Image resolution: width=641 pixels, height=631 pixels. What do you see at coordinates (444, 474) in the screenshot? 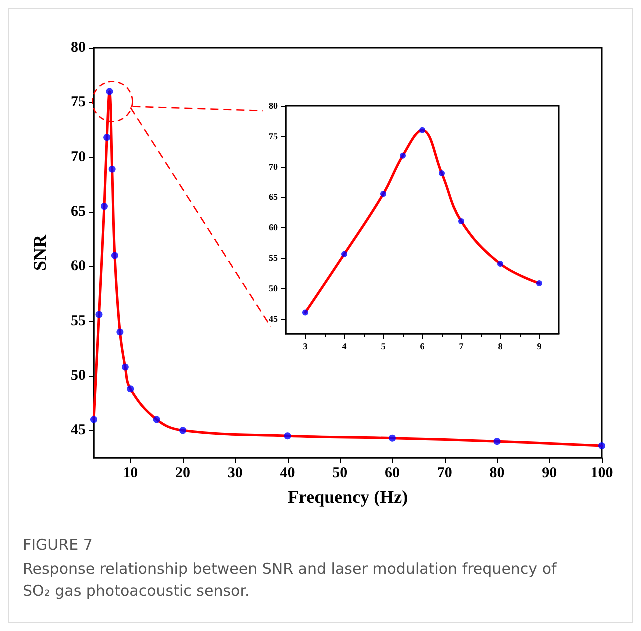
I see `x-tick-label: 70` at bounding box center [444, 474].